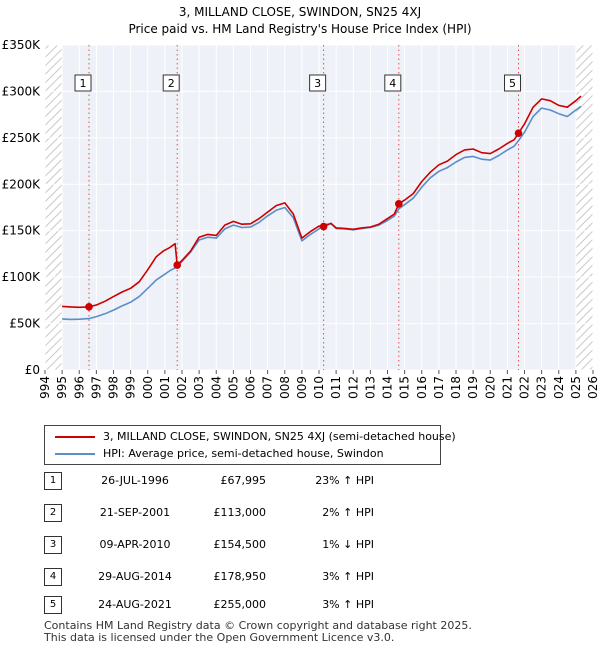  I want to click on sale-marker-label-1: 1, so click(83, 83).